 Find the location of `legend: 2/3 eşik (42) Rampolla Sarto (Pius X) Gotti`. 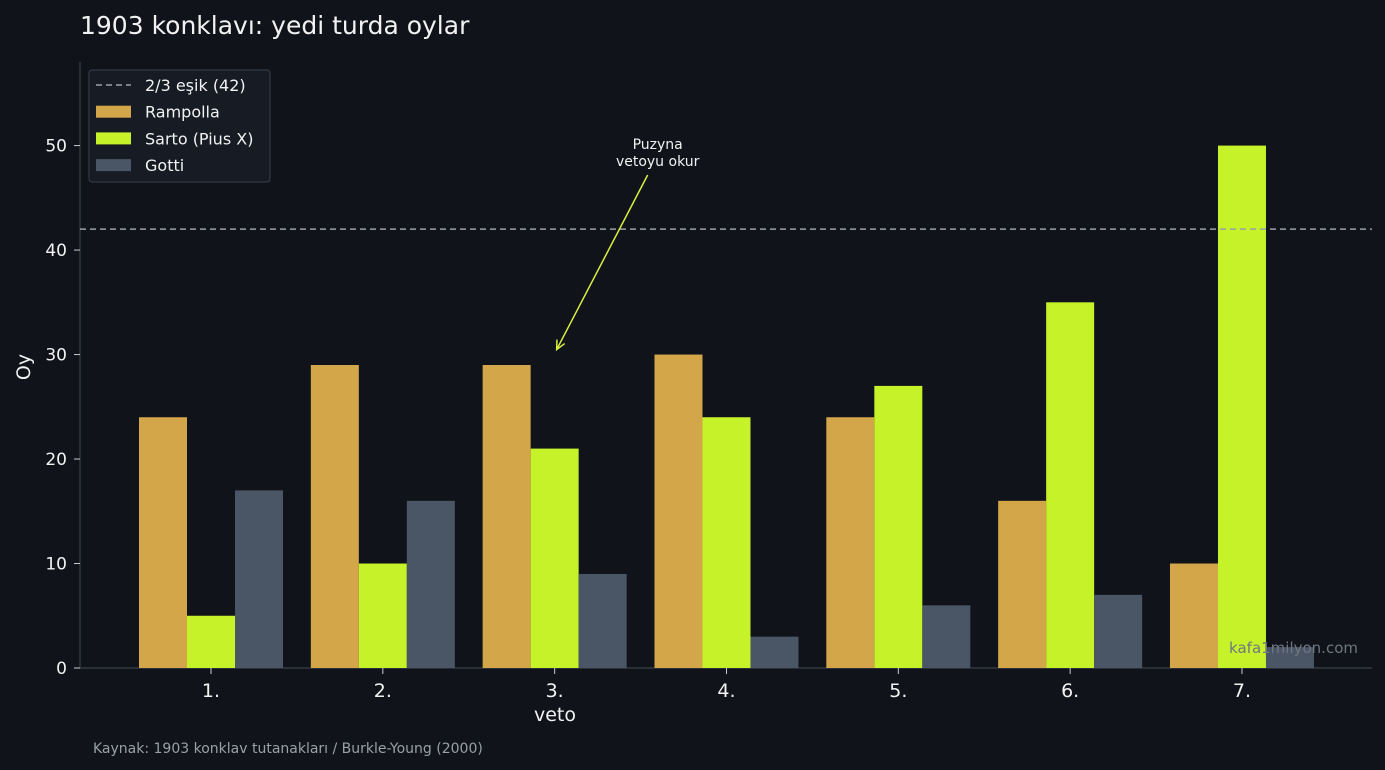

legend: 2/3 eşik (42) Rampolla Sarto (Pius X) Gotti is located at coordinates (179, 126).